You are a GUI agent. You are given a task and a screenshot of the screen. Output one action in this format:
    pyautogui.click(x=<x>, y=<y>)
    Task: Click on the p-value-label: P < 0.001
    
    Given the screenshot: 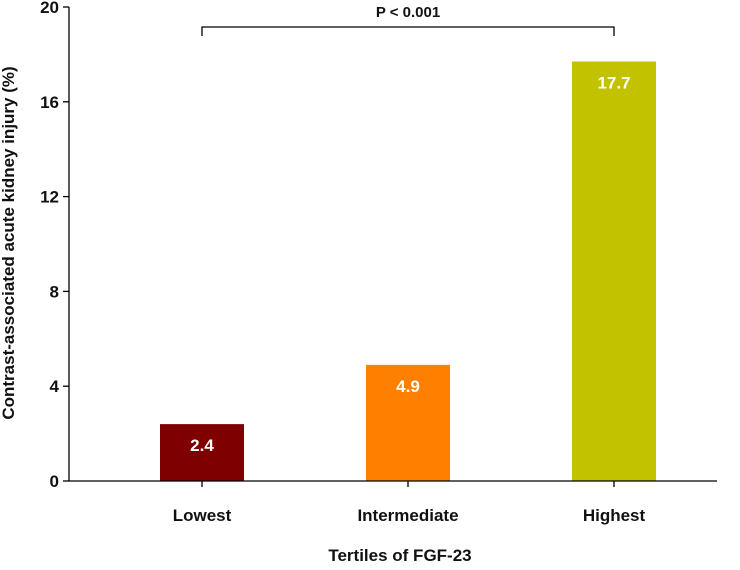 What is the action you would take?
    pyautogui.click(x=408, y=12)
    